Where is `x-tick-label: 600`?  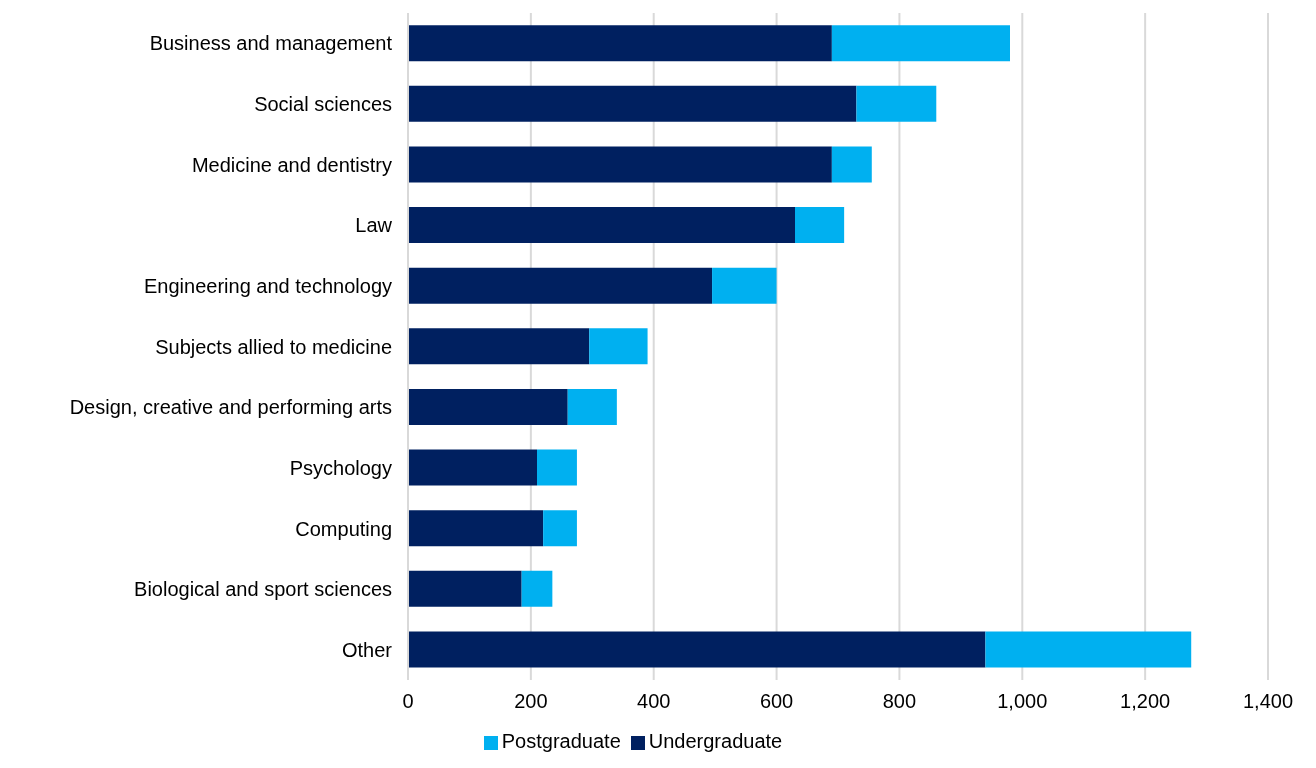 x-tick-label: 600 is located at coordinates (776, 701).